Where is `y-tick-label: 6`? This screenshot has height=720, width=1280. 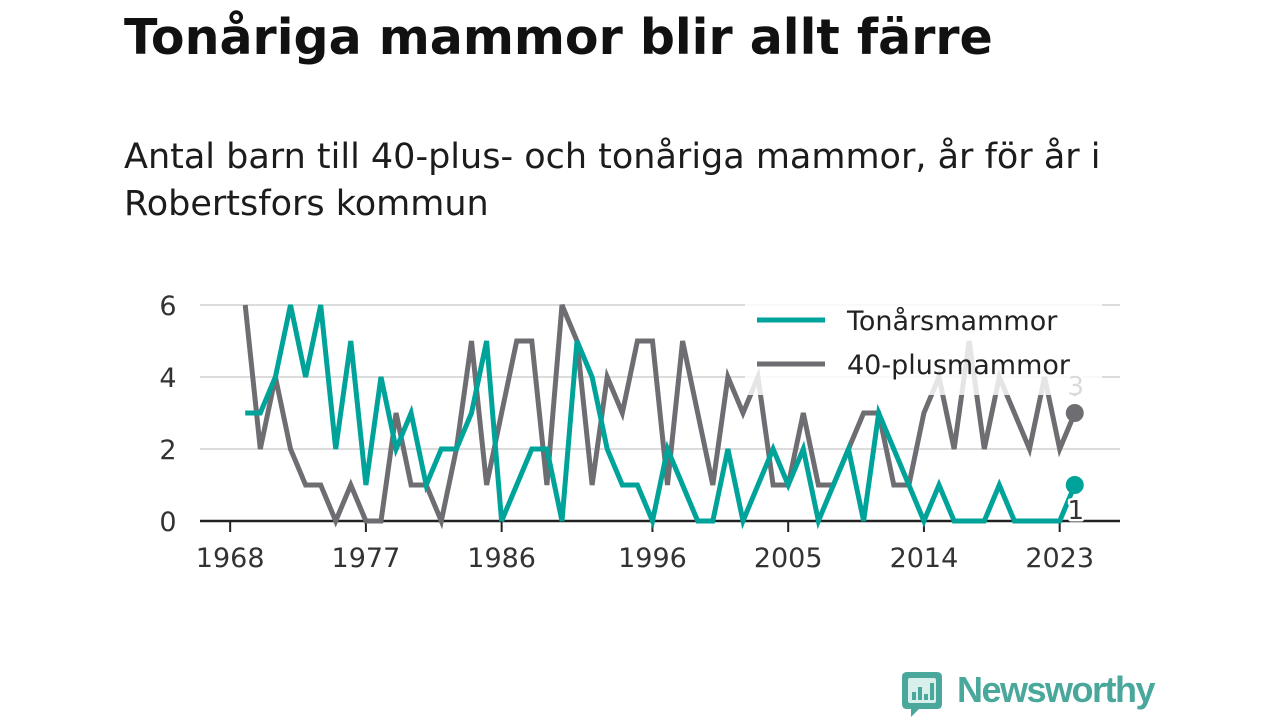
y-tick-label: 6 is located at coordinates (167, 306).